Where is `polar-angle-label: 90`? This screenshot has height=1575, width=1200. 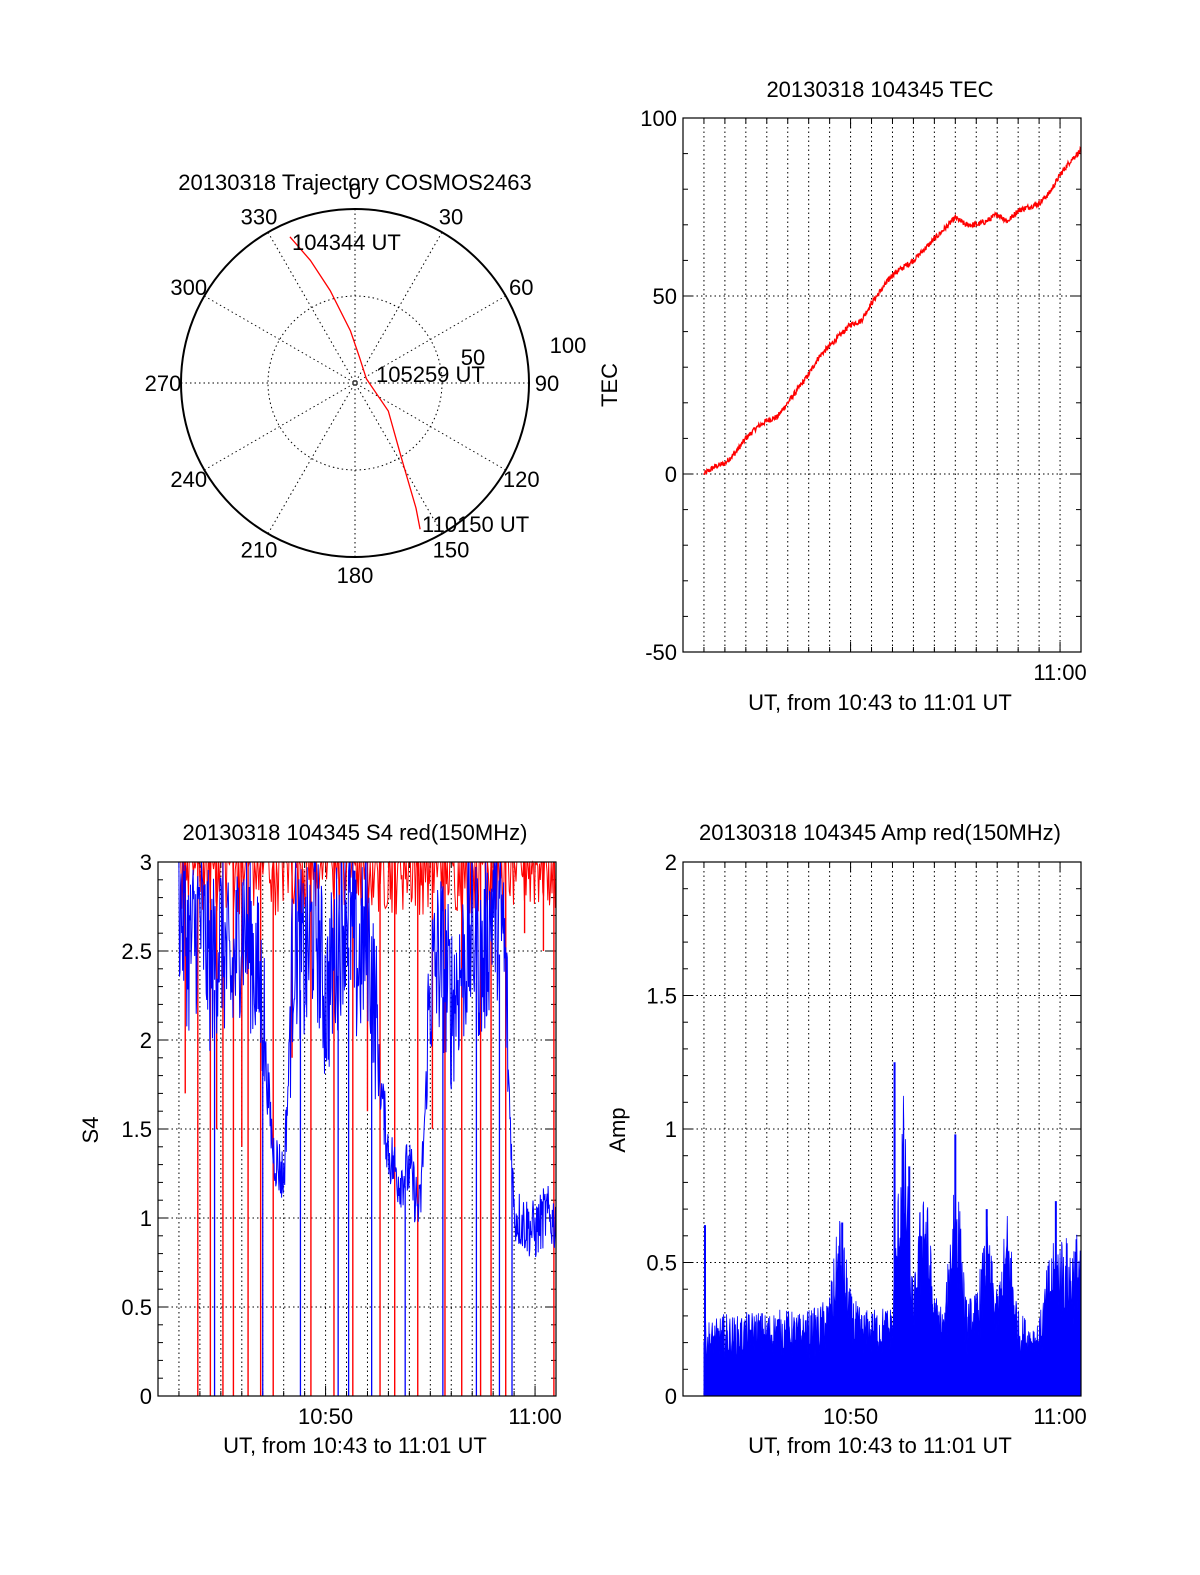
polar-angle-label: 90 is located at coordinates (547, 383).